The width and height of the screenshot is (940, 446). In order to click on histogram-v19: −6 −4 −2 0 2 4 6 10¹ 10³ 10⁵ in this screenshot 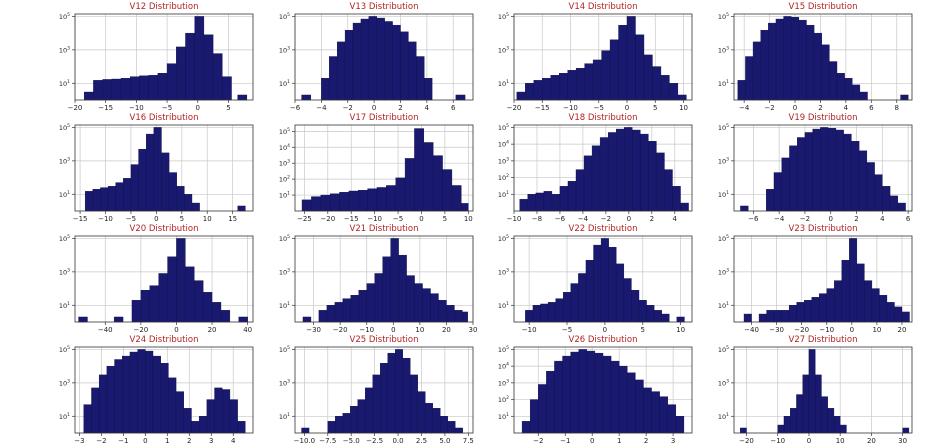, I will do `click(815, 173)`.